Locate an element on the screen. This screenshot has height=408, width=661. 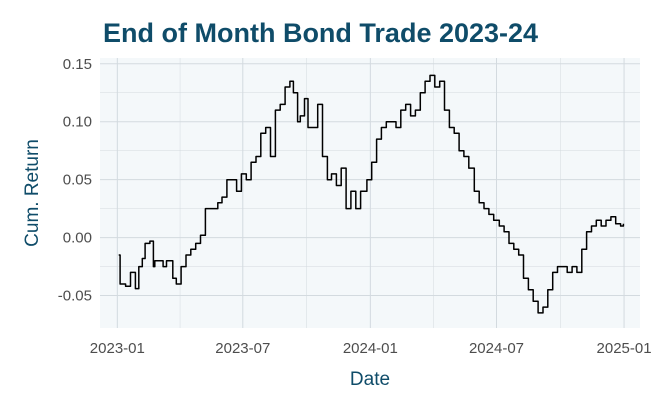
x-tick-label: 2024-01 is located at coordinates (370, 348).